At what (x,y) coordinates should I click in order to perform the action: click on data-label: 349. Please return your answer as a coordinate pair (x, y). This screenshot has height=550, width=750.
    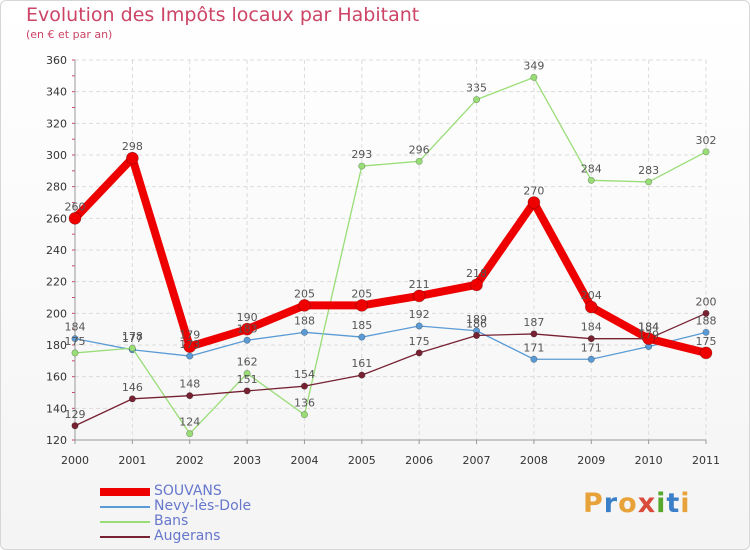
    Looking at the image, I should click on (533, 65).